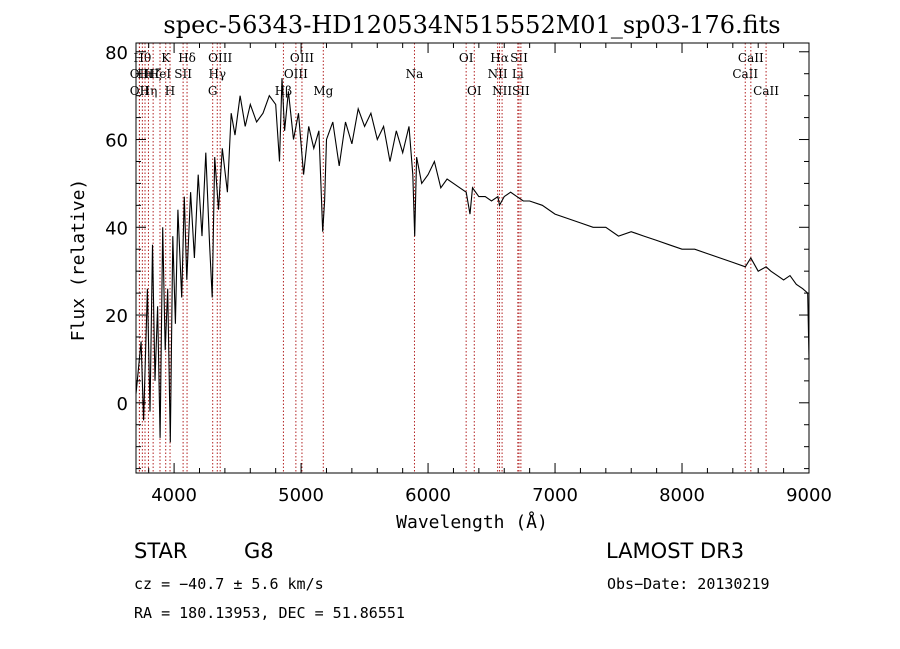 This screenshot has width=900, height=649. I want to click on marker-label-29: CaII, so click(766, 91).